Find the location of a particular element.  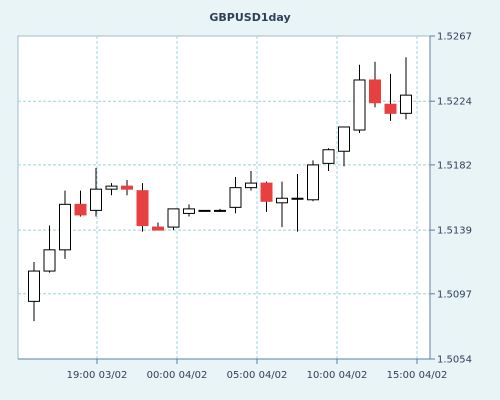

x-tick-label: 15:00 04/02 is located at coordinates (417, 375).